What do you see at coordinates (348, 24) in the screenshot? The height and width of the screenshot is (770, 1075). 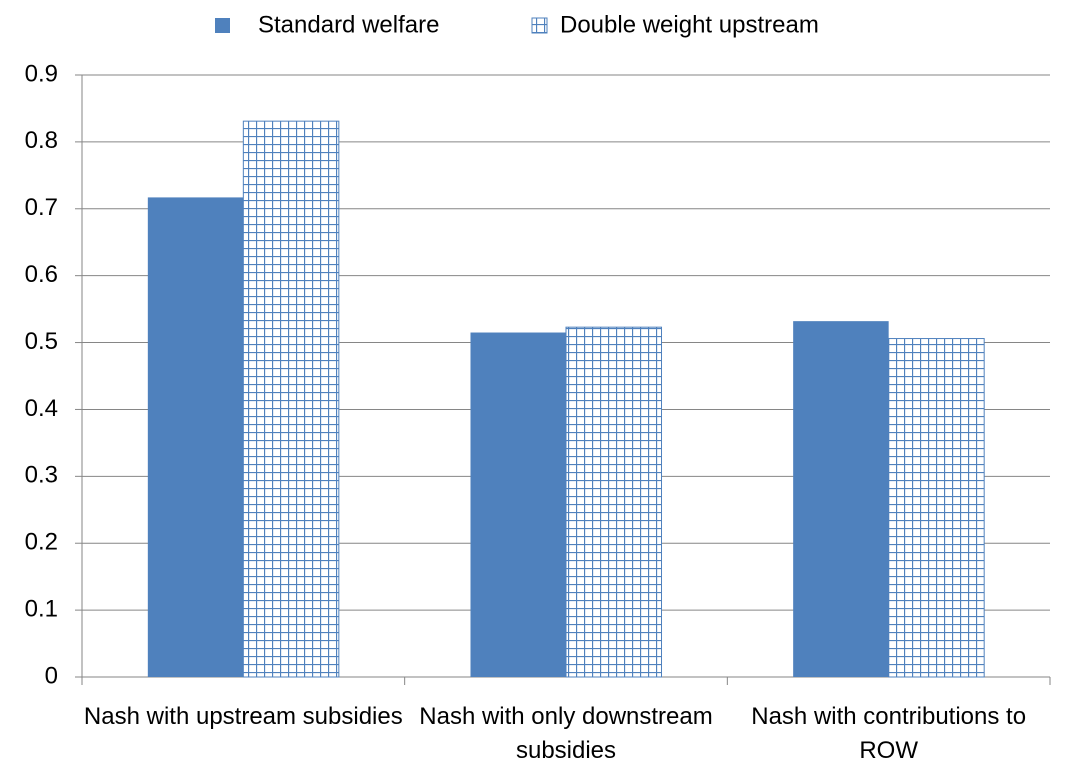 I see `legend-label: Standard welfare` at bounding box center [348, 24].